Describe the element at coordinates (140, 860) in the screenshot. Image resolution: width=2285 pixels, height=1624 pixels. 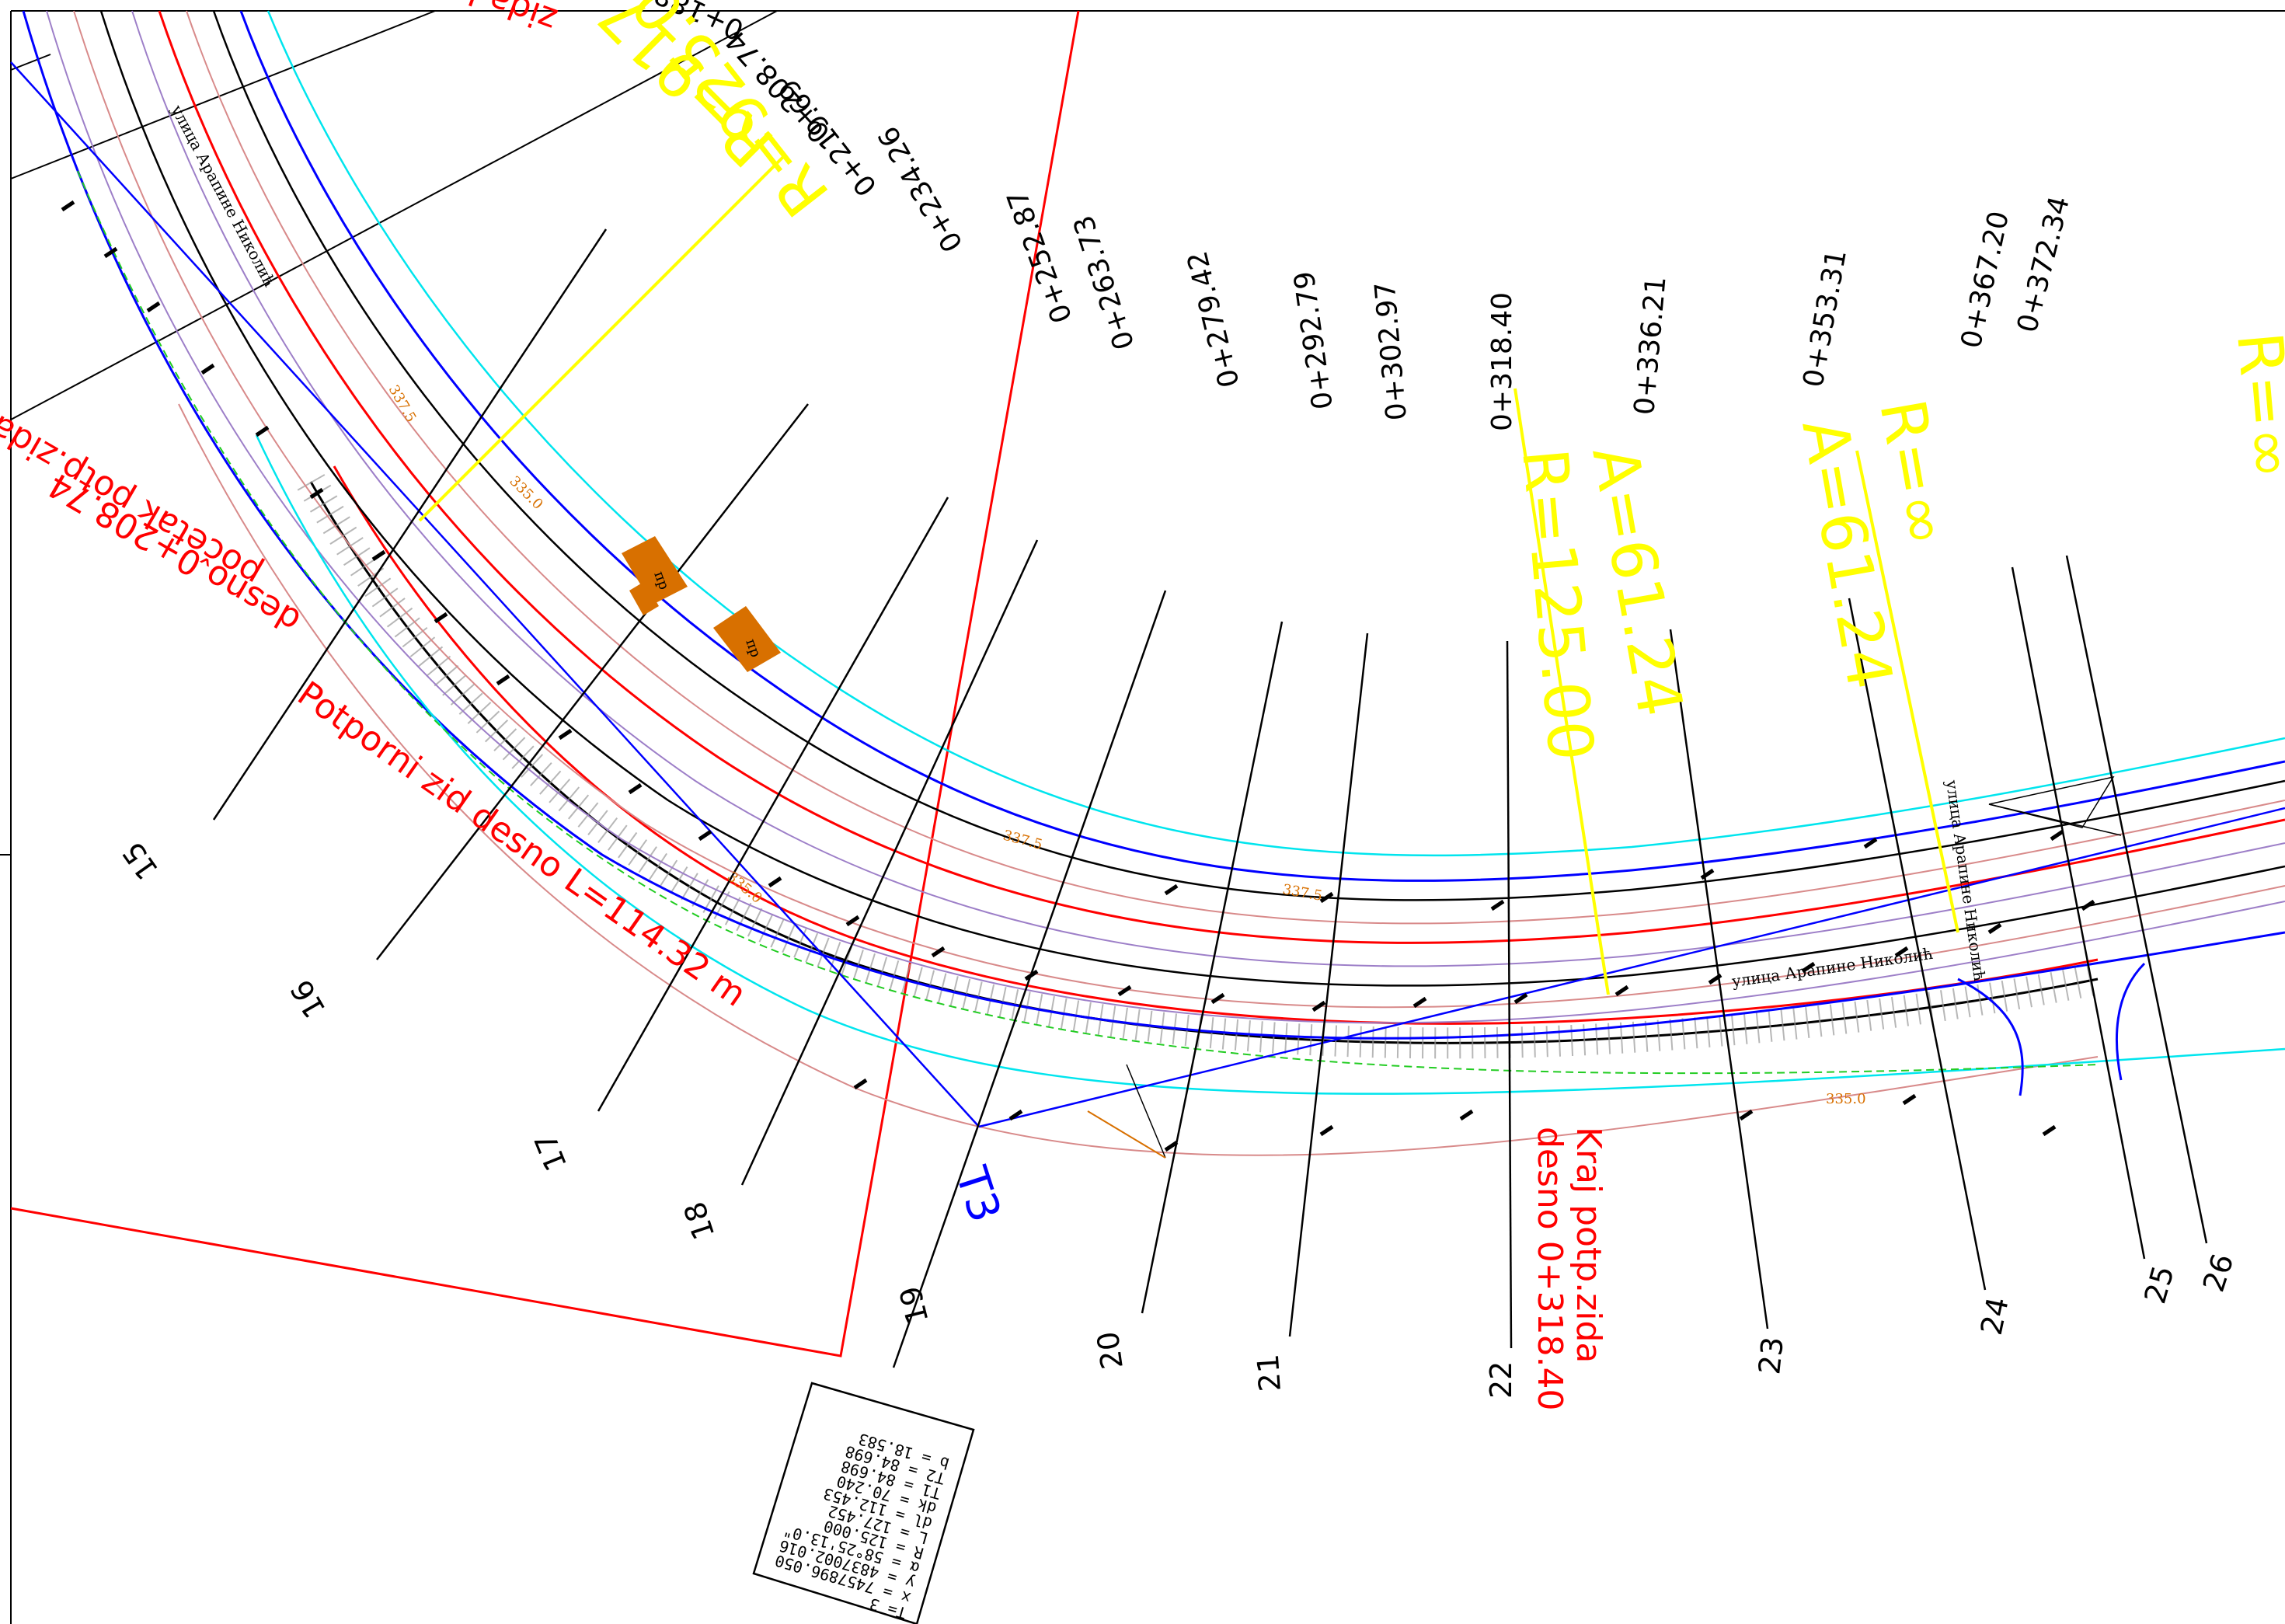
I see `profile-15: 15` at that location.